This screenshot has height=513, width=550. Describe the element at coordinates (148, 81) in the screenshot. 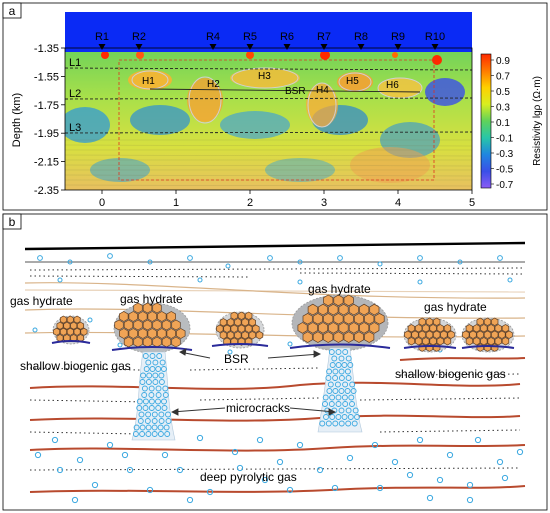

I see `hydrate-label: H1` at that location.